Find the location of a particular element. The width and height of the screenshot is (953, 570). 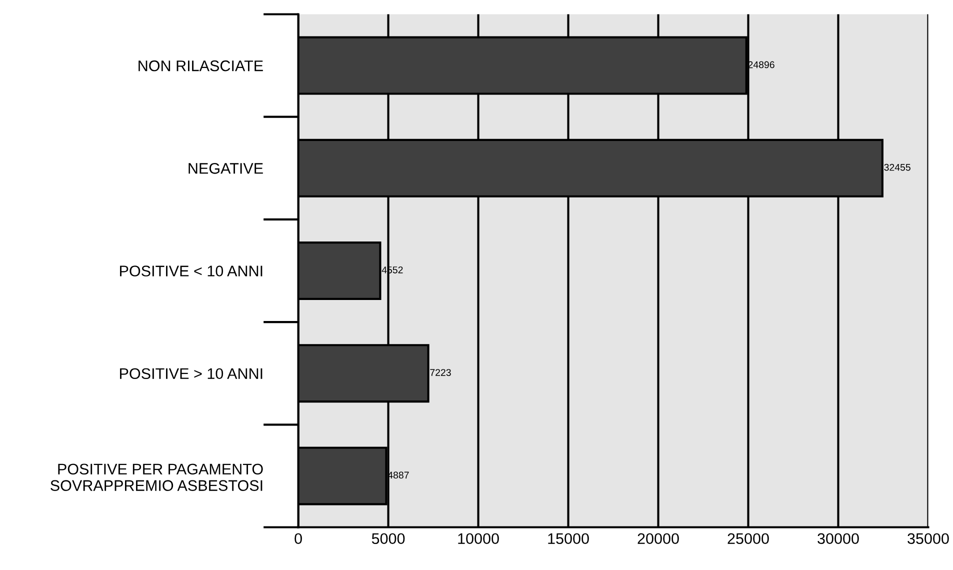

x-tick-label: 35000 is located at coordinates (928, 538).